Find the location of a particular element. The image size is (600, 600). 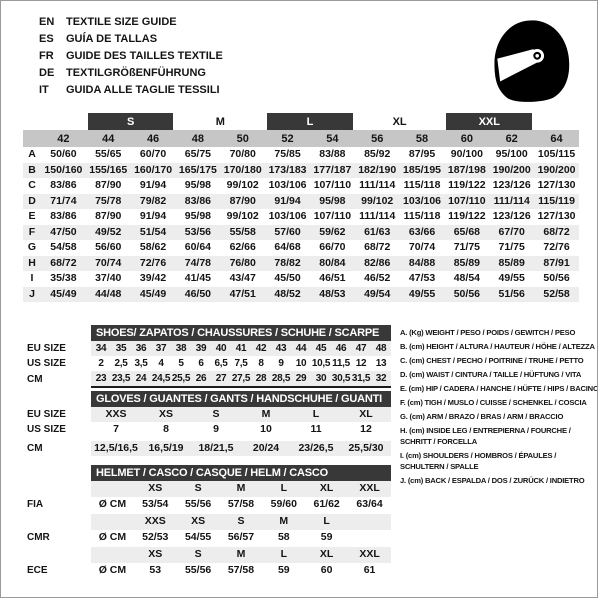

row-label: ECE is located at coordinates (58, 570).